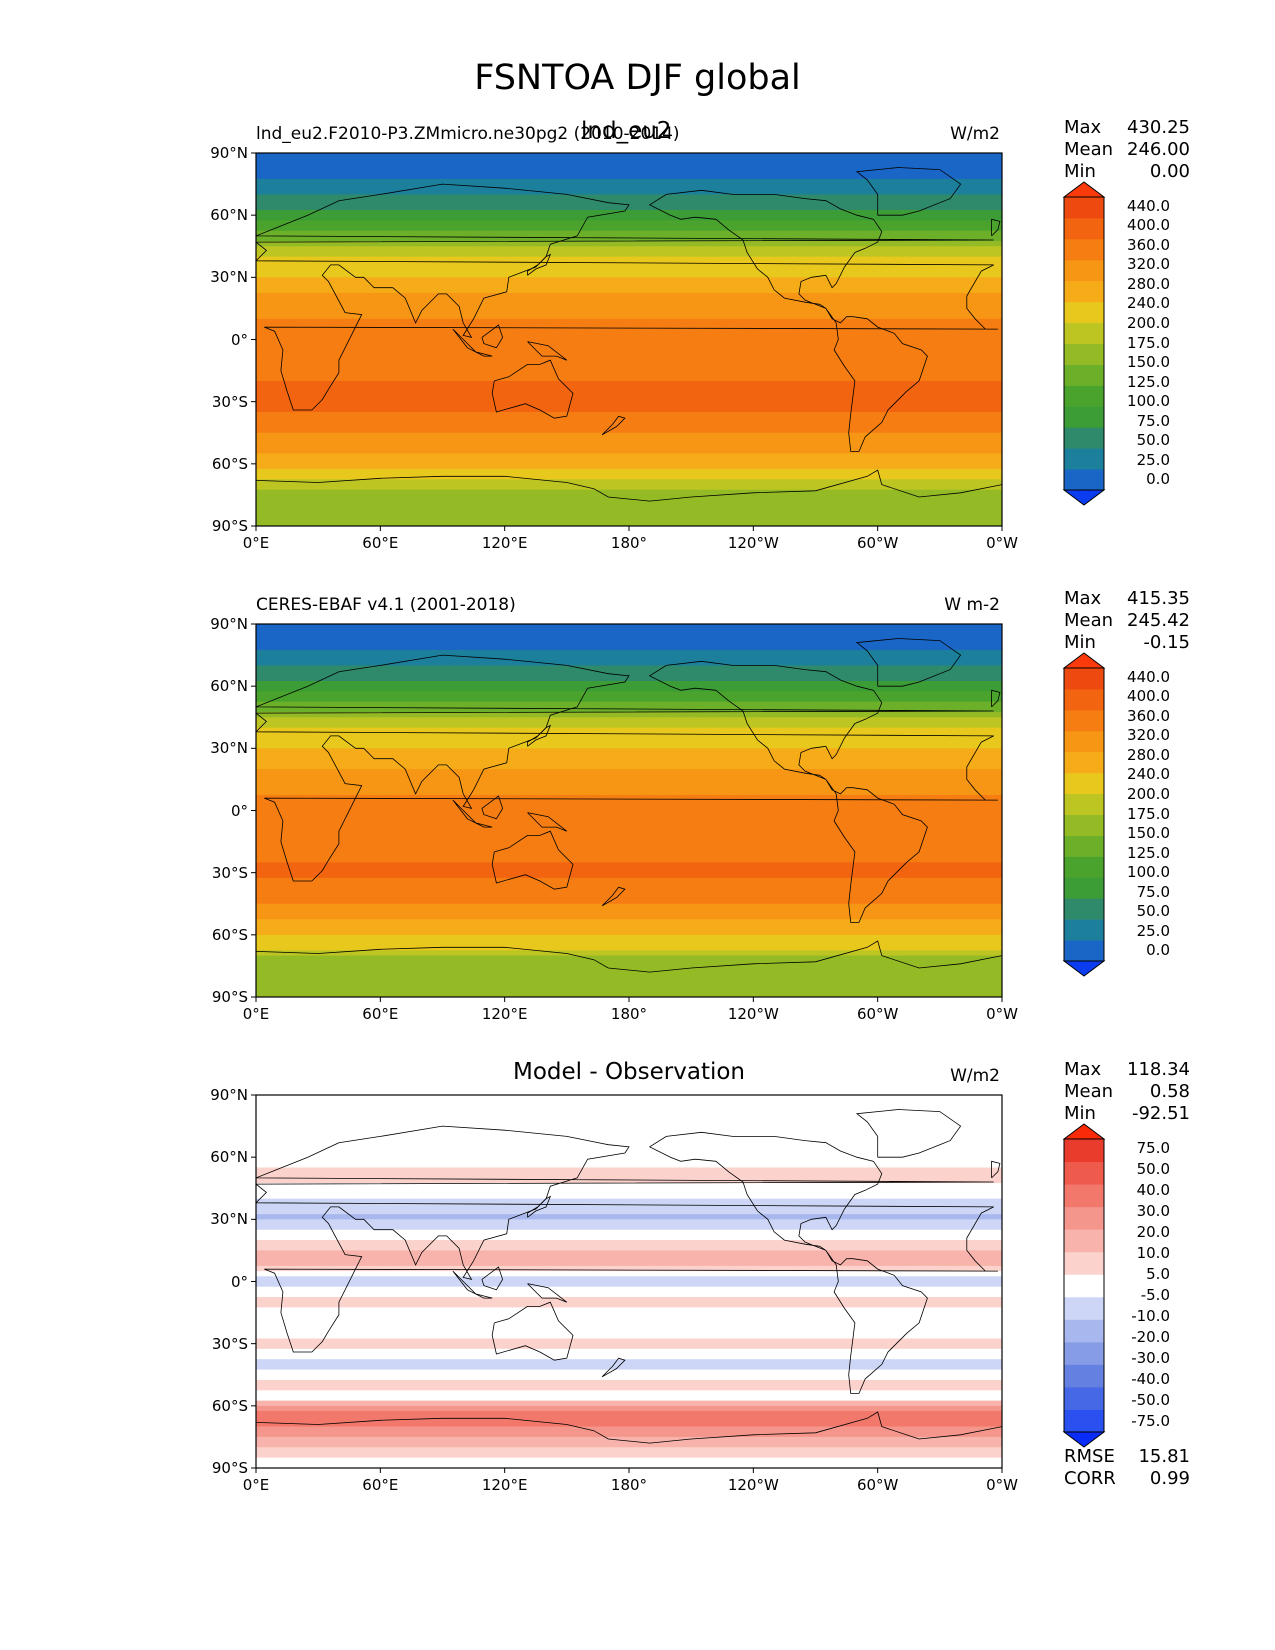 Image resolution: width=1275 pixels, height=1650 pixels. Describe the element at coordinates (1150, 1357) in the screenshot. I see `colorbar-tick-label: -30.0` at that location.